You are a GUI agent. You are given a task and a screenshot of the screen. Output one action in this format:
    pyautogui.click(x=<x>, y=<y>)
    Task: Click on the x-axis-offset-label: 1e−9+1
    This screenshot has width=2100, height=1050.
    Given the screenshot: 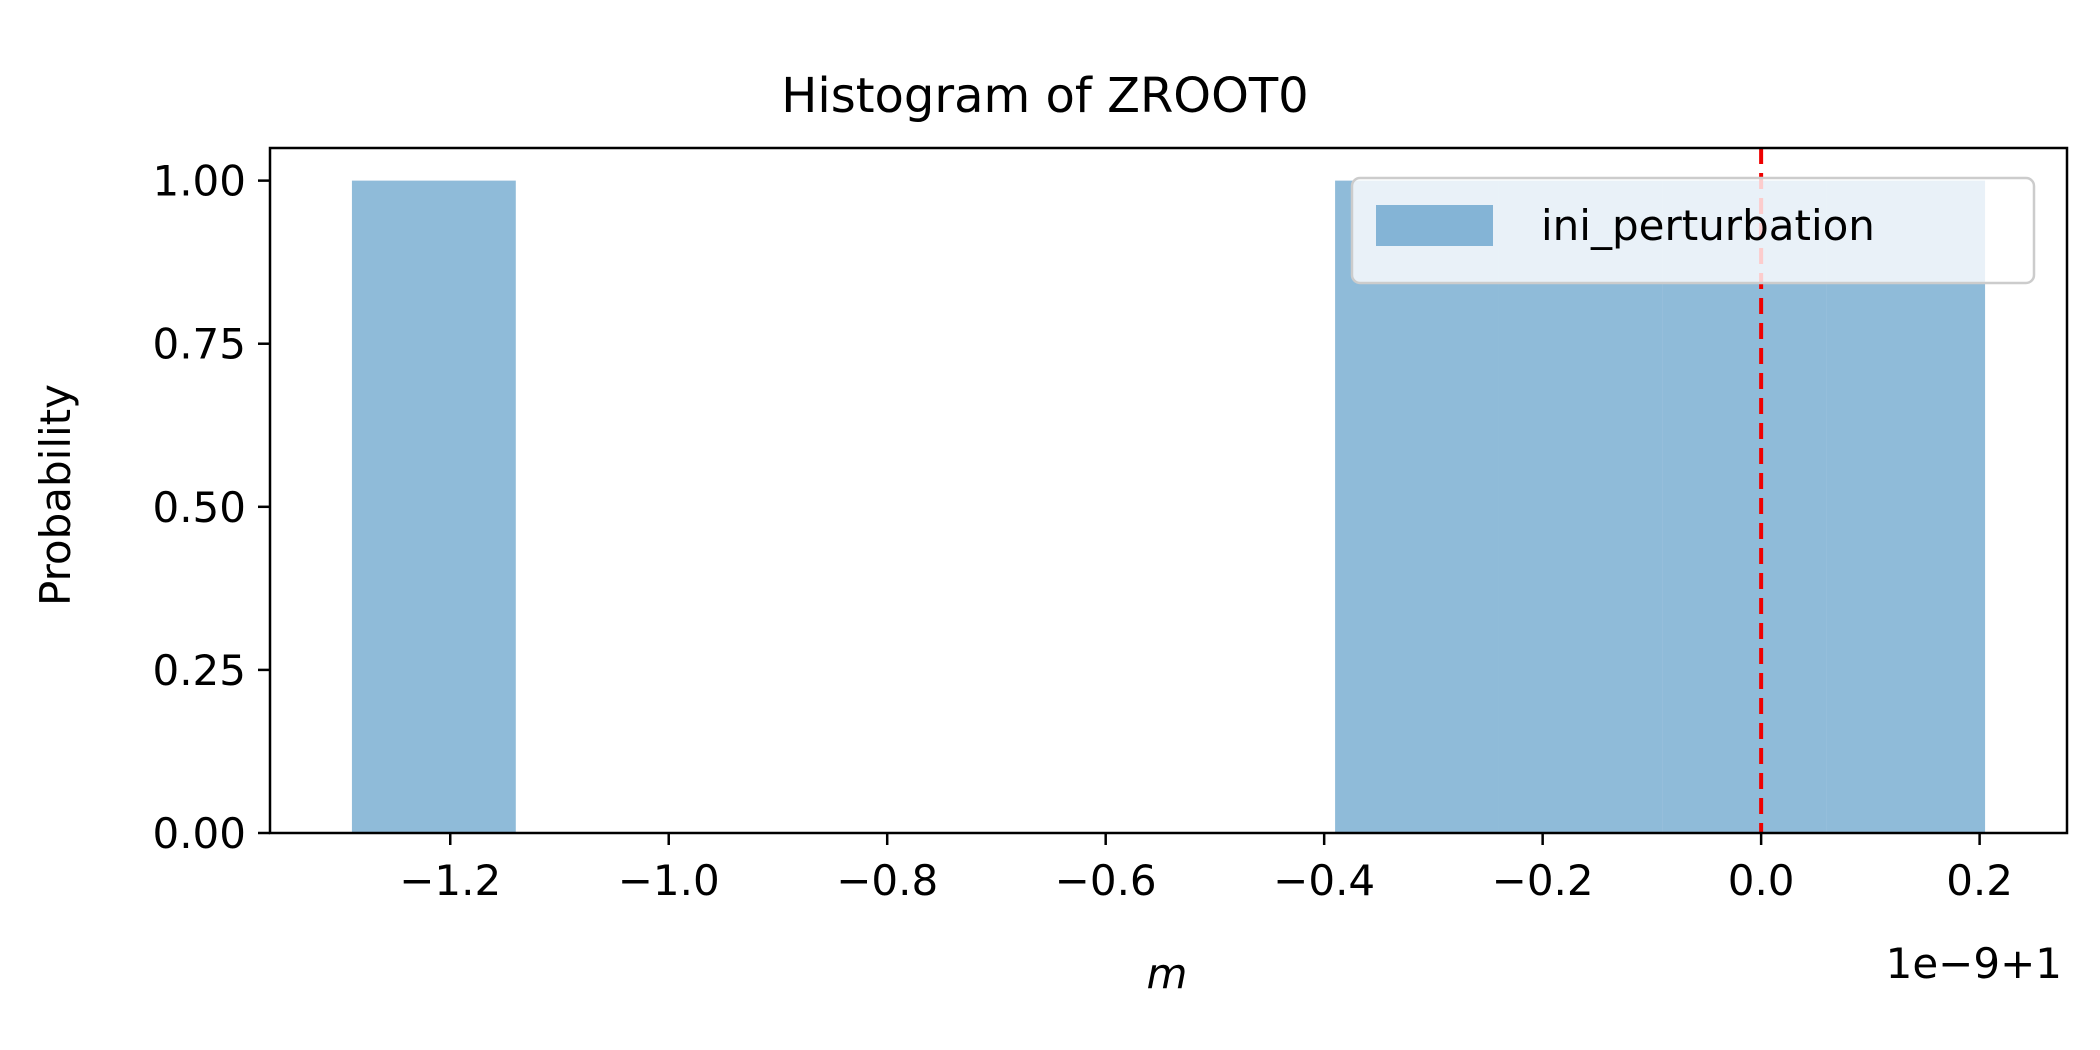 What is the action you would take?
    pyautogui.click(x=1974, y=963)
    